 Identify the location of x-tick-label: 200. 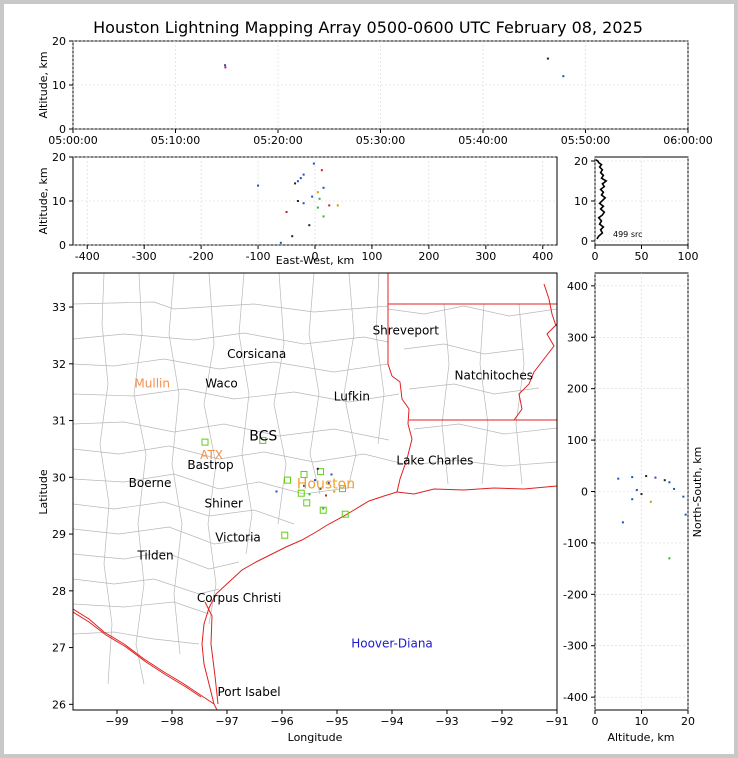
(428, 256).